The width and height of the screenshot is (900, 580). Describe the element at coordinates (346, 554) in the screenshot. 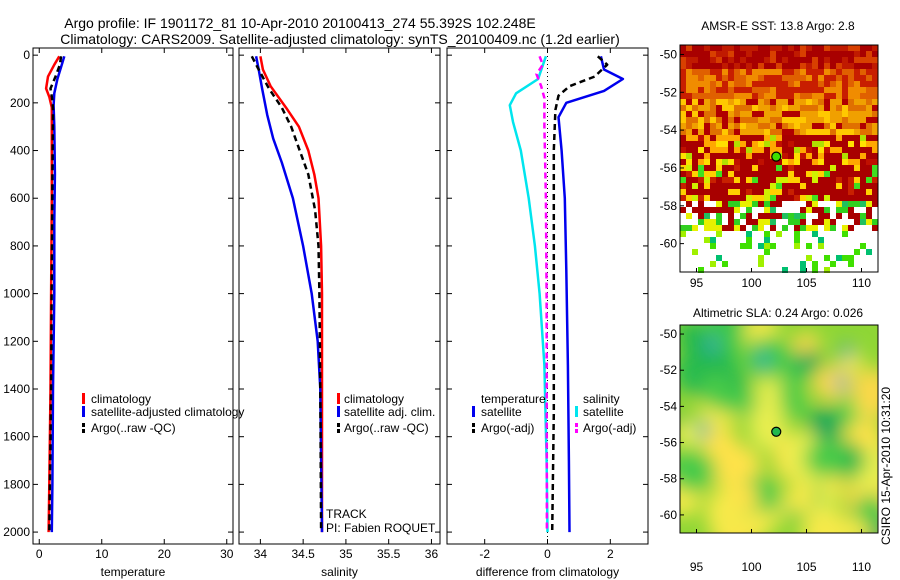

I see `x-tick-label: 35` at that location.